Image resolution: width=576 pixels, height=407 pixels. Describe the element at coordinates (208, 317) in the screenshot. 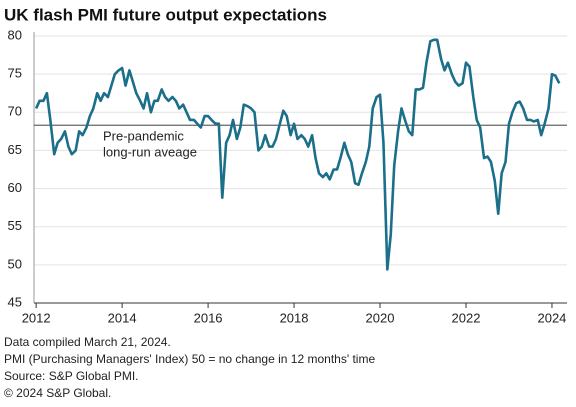

I see `x-tick-label: 2016` at that location.